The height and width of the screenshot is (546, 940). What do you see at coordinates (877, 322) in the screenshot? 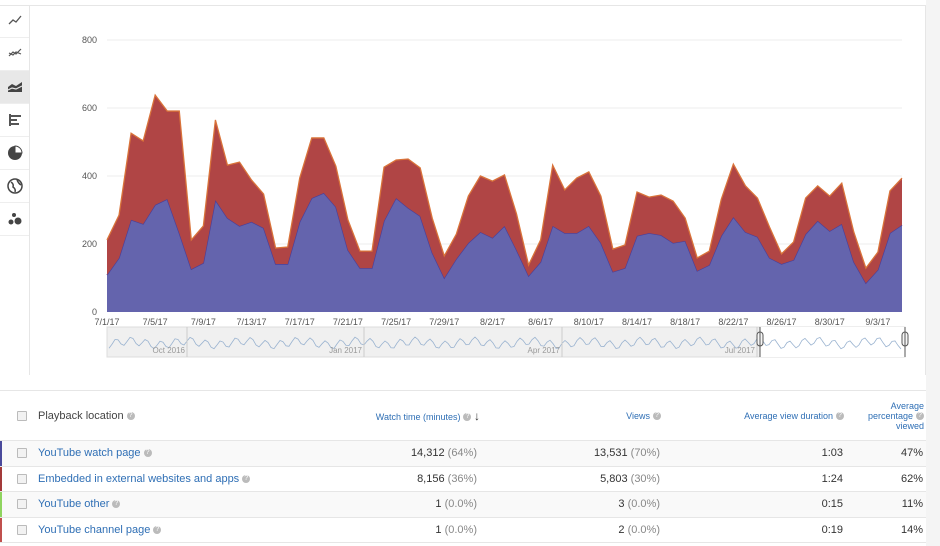
I see `x-tick-label: 9/3/17` at bounding box center [877, 322].